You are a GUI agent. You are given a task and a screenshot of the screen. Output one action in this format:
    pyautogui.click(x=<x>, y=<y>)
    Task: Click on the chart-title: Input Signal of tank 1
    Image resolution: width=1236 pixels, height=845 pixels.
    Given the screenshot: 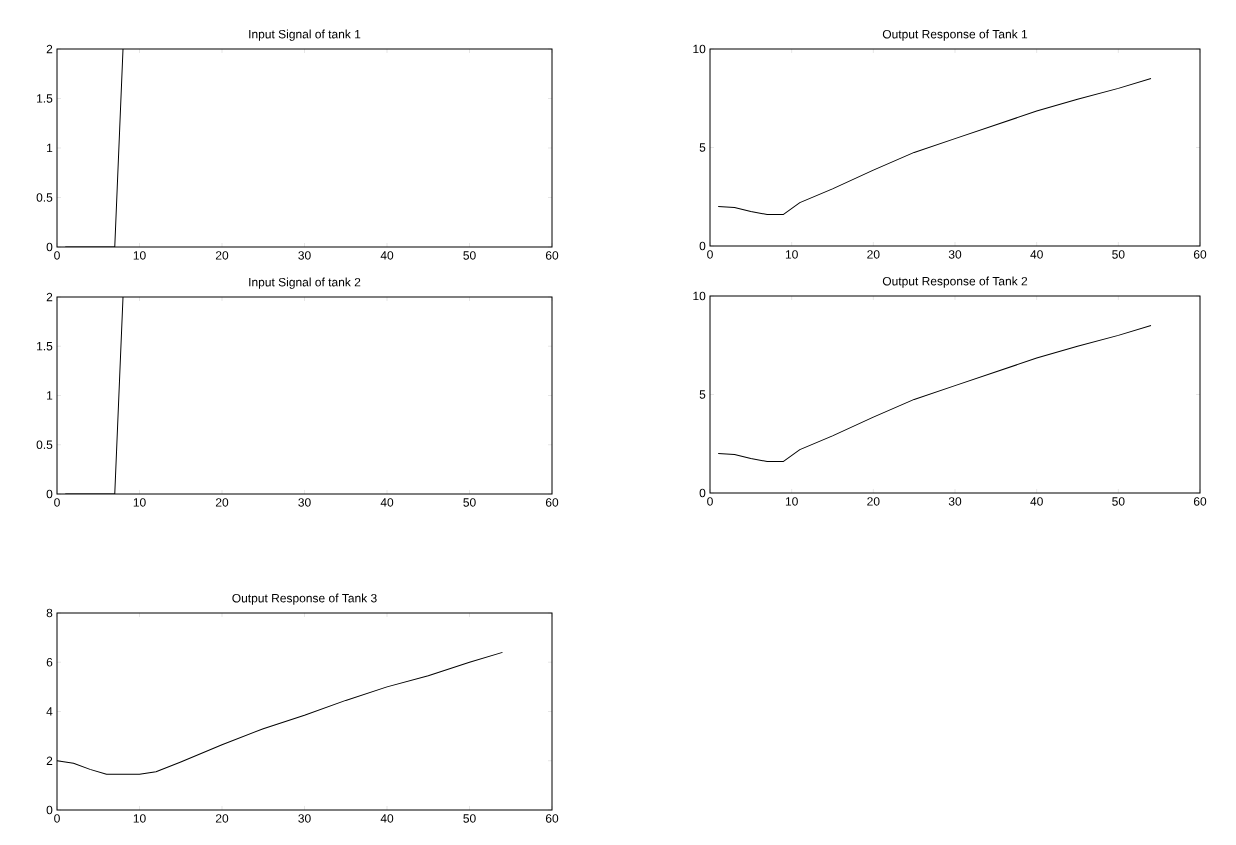 What is the action you would take?
    pyautogui.click(x=305, y=35)
    